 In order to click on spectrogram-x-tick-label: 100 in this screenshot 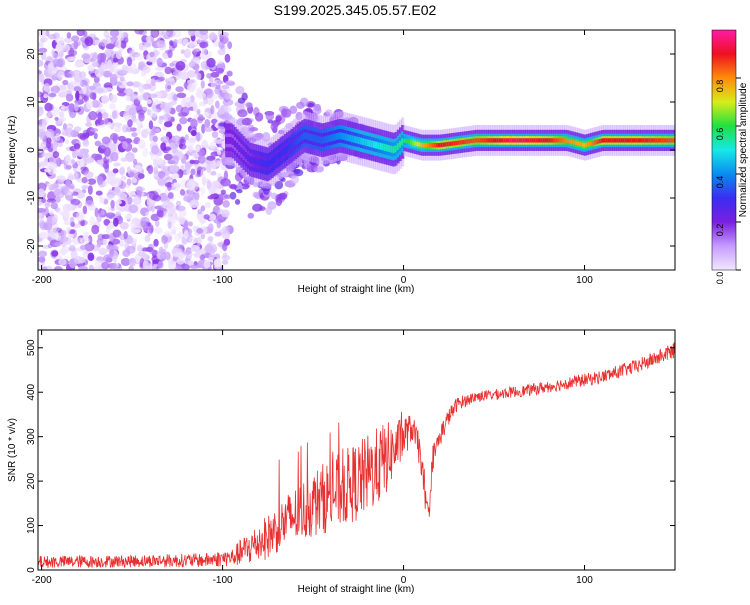, I will do `click(584, 280)`.